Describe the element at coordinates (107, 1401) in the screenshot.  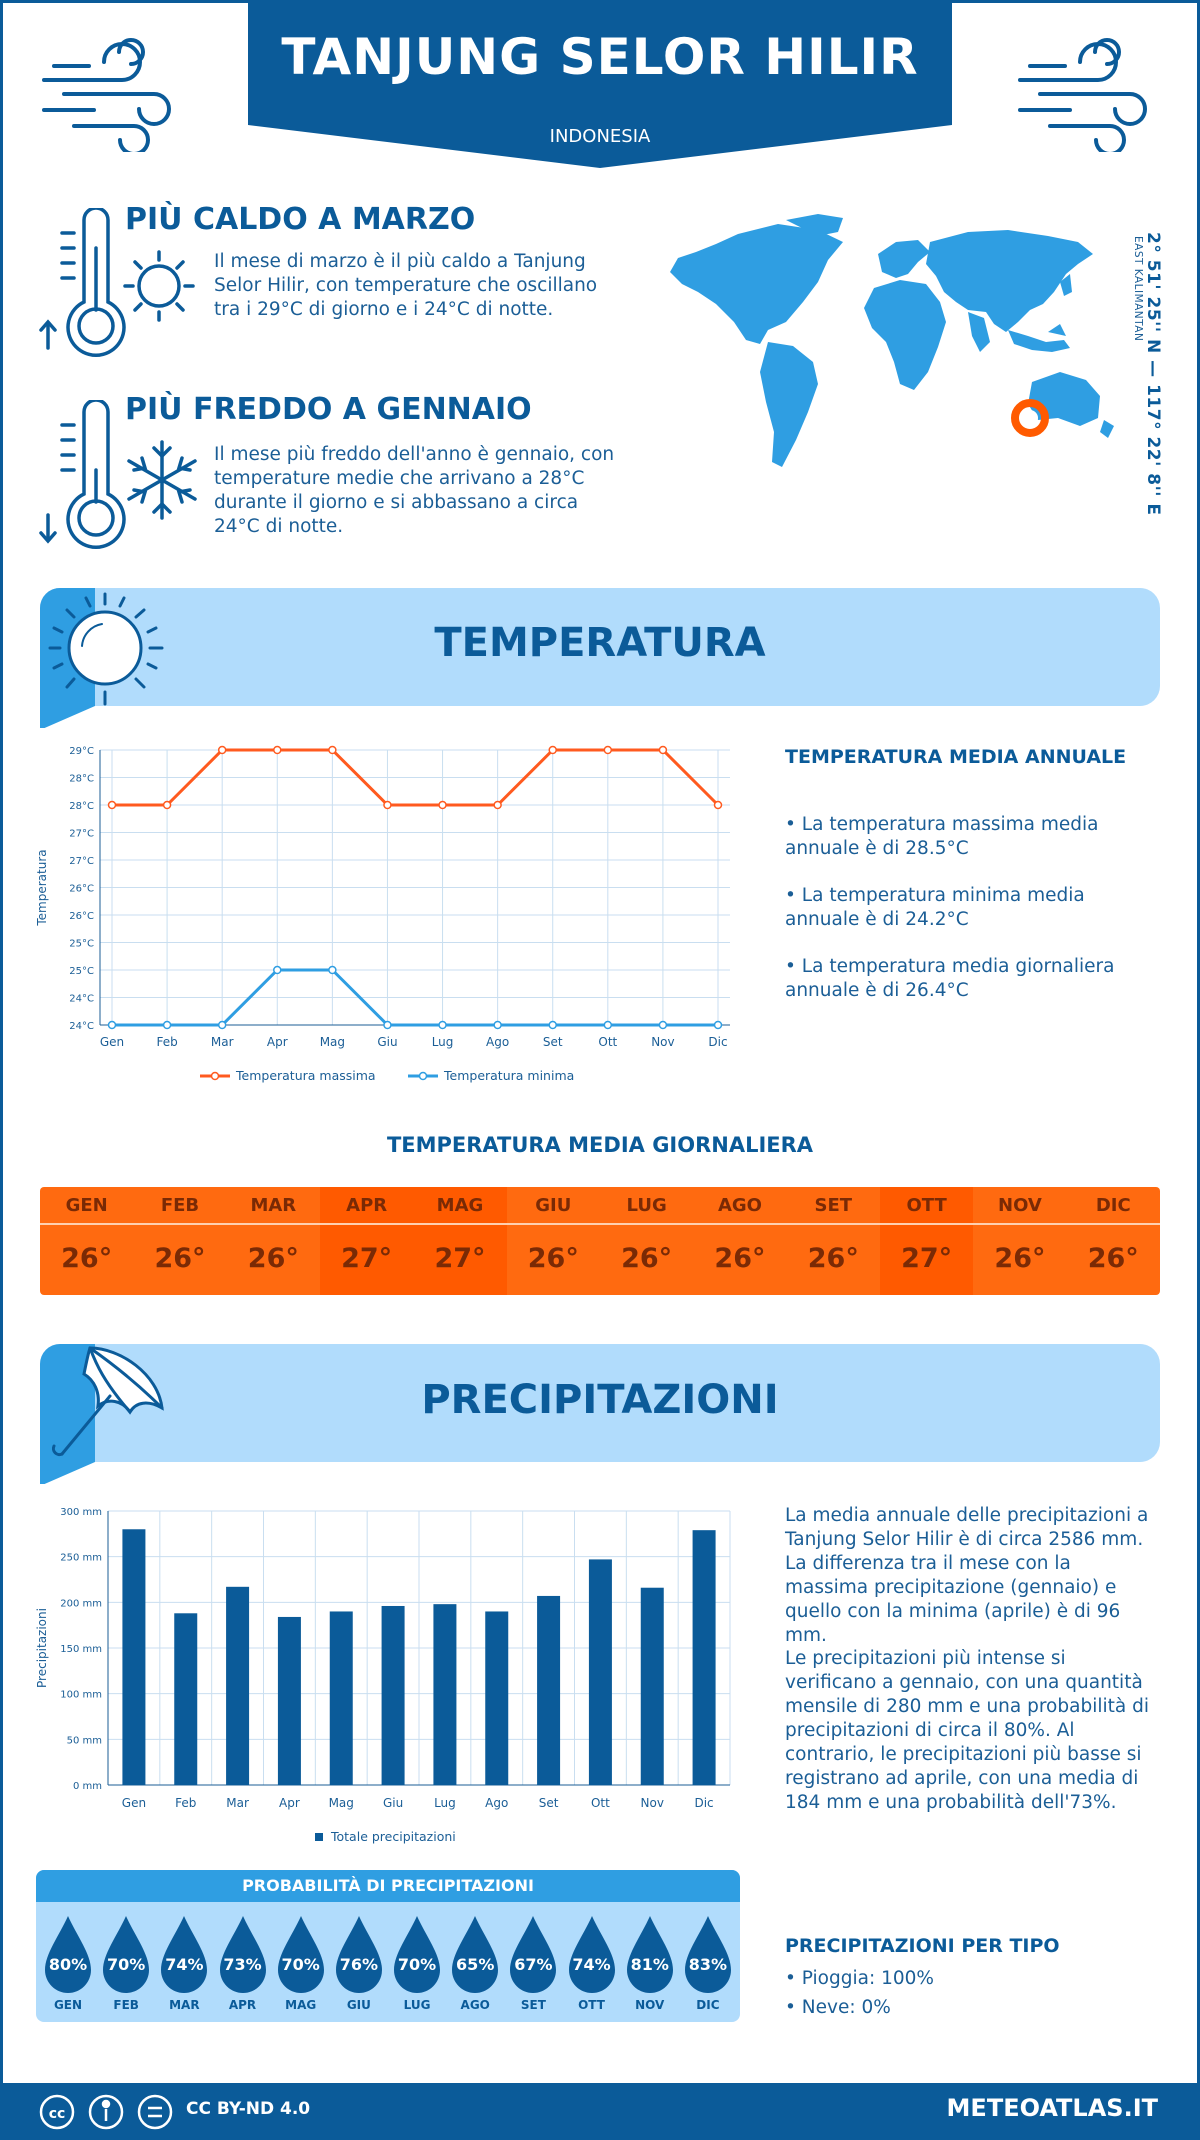
I see `umbrella-icon` at that location.